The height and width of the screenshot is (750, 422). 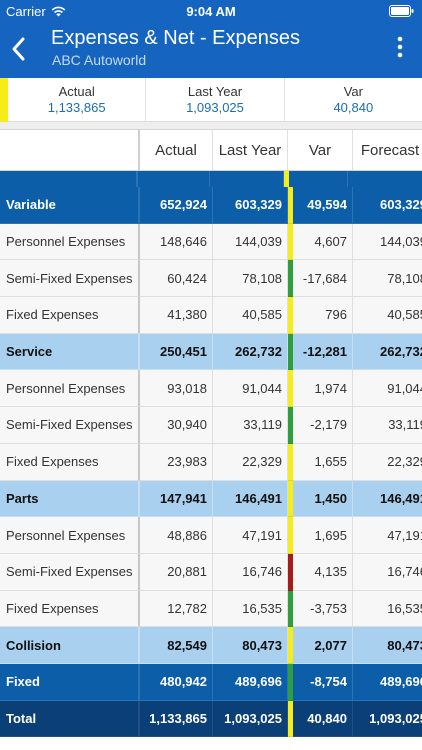 What do you see at coordinates (76, 91) in the screenshot?
I see `summary-label: Actual` at bounding box center [76, 91].